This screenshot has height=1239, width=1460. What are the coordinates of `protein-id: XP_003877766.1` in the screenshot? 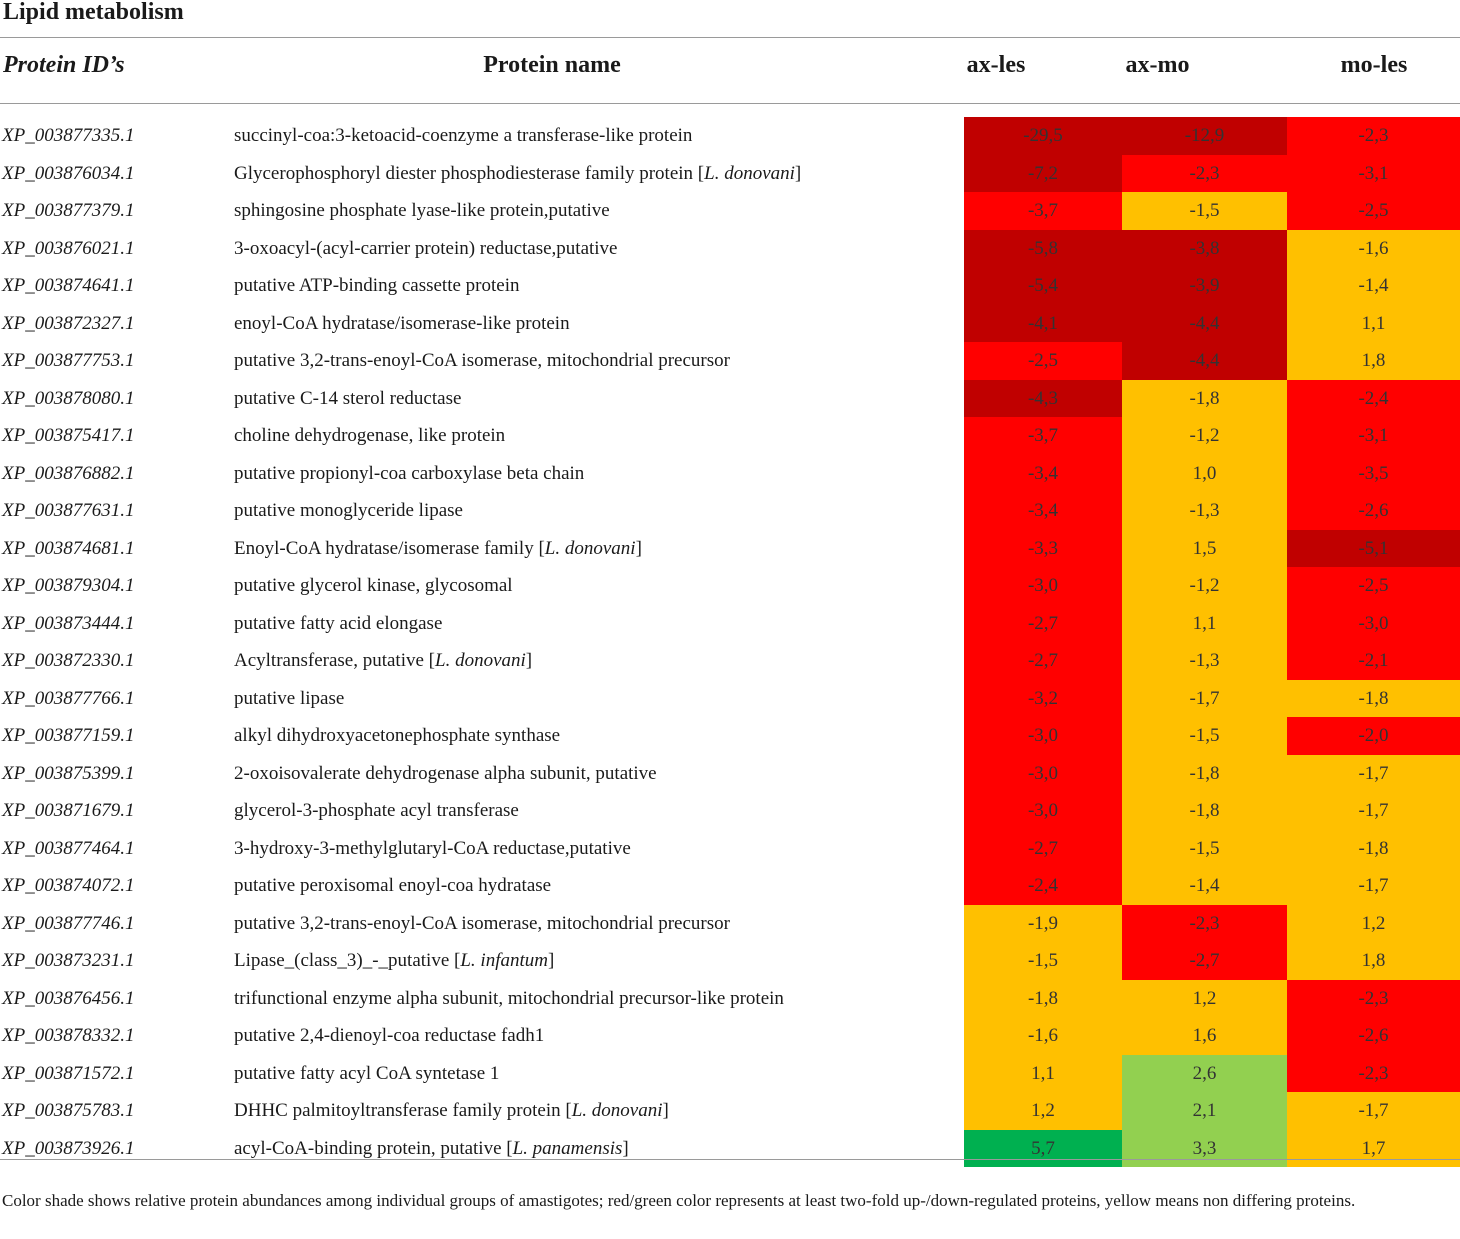 It's located at (68, 698).